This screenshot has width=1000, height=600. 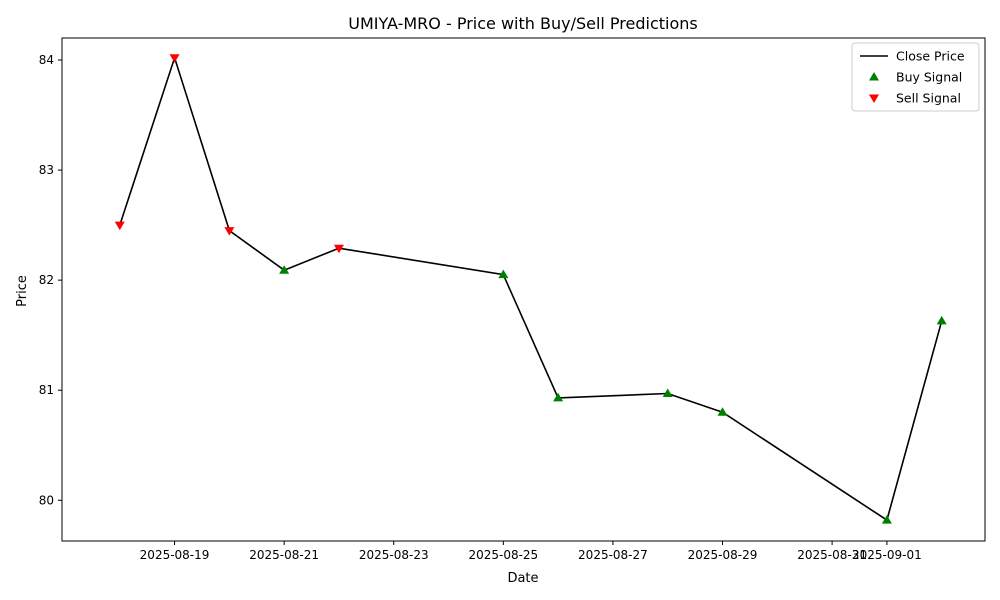 What do you see at coordinates (874, 76) in the screenshot?
I see `legend-buy-swatch` at bounding box center [874, 76].